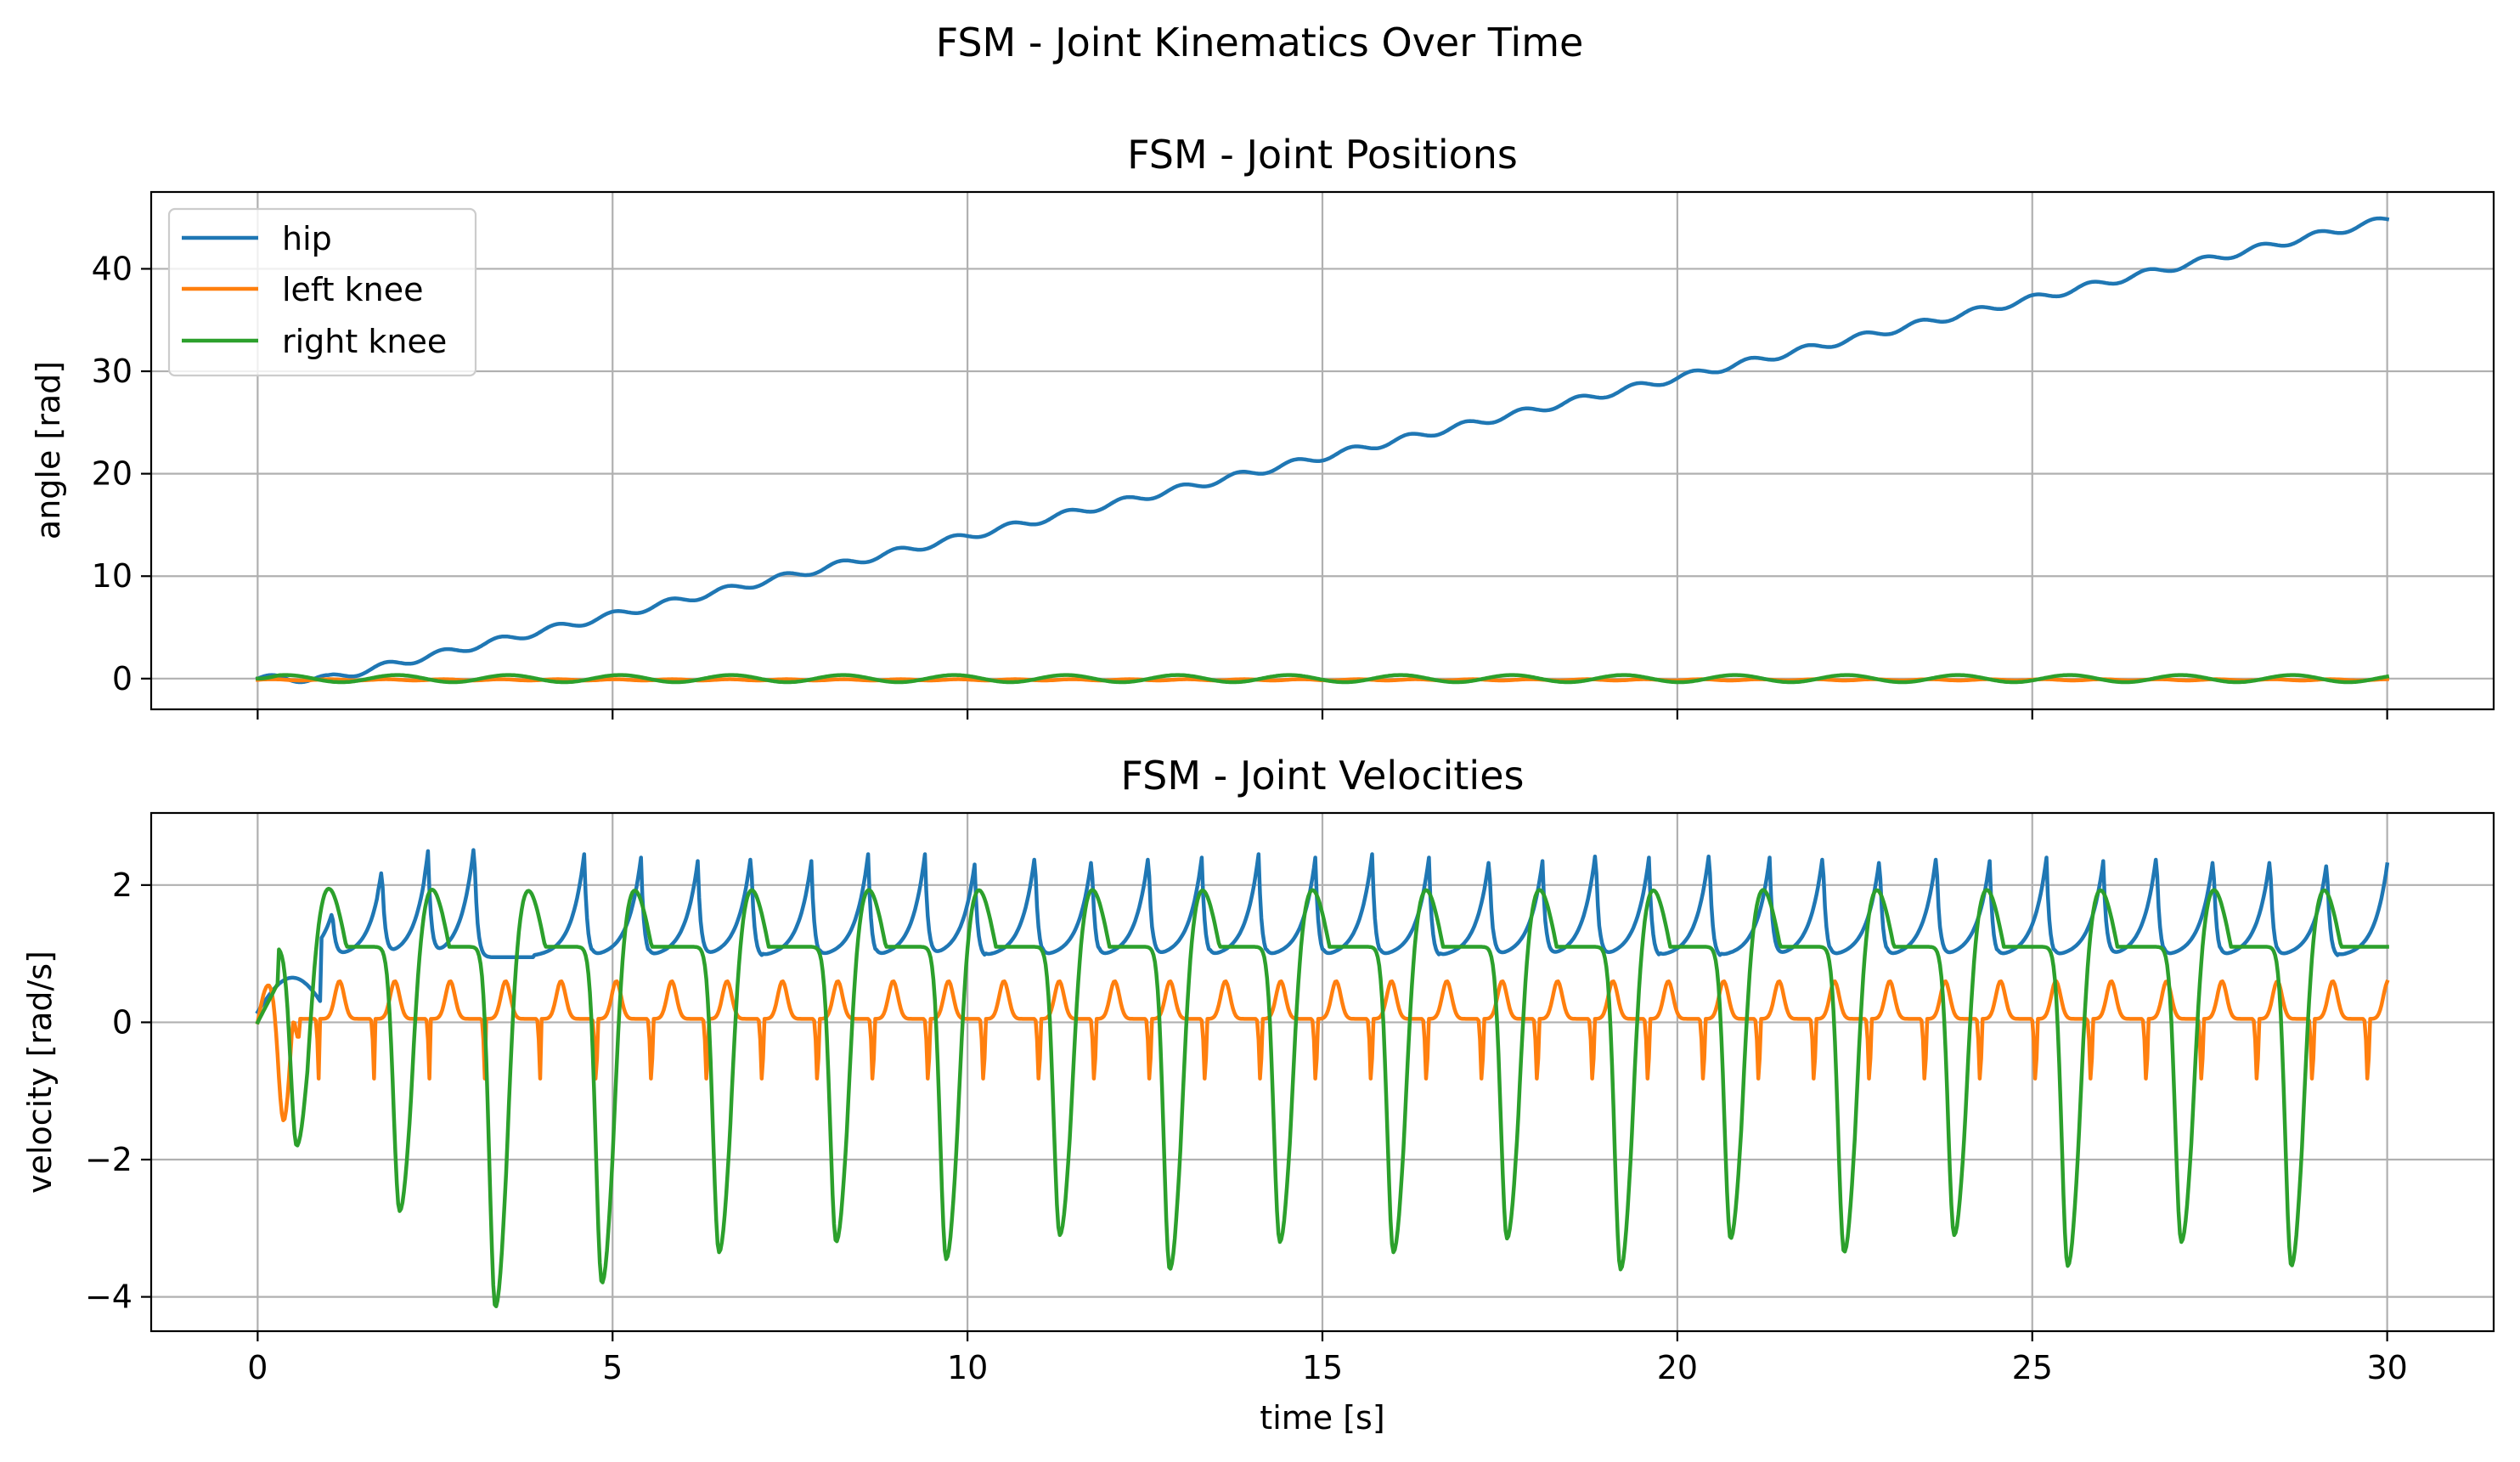 The image size is (2520, 1462). What do you see at coordinates (1323, 1051) in the screenshot?
I see `series-line-left-knee` at bounding box center [1323, 1051].